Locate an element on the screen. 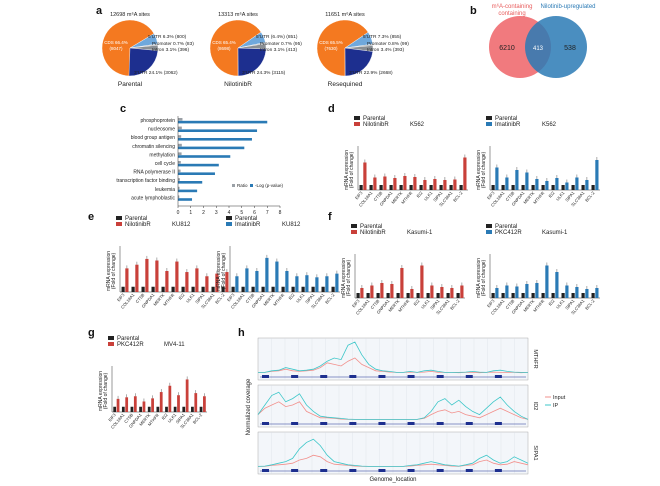 The width and height of the screenshot is (660, 486). pie-label-promoter: Promoter 0.7% (83) is located at coordinates (173, 44).